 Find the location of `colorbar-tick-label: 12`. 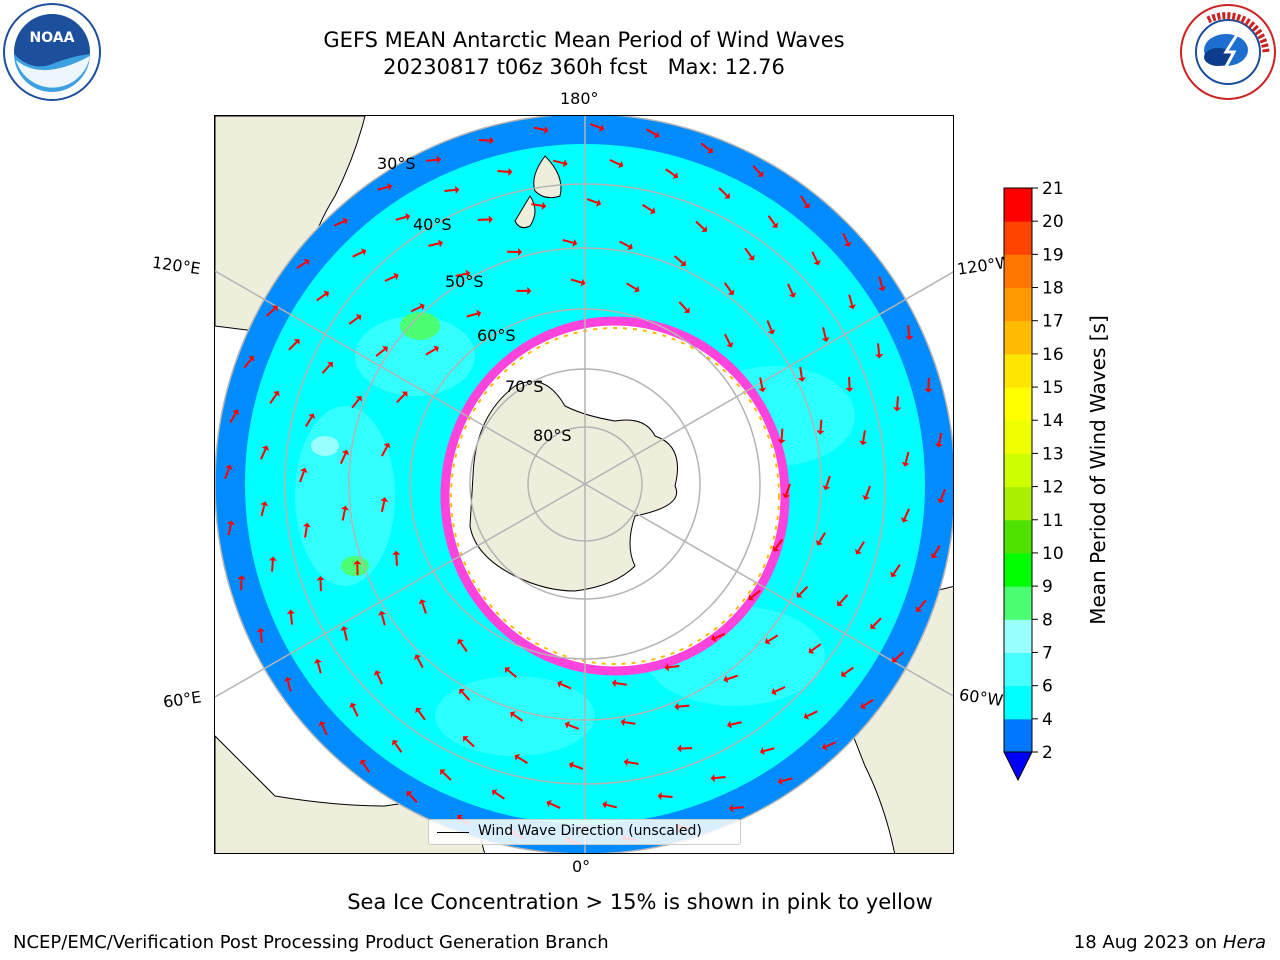

colorbar-tick-label: 12 is located at coordinates (1053, 488).